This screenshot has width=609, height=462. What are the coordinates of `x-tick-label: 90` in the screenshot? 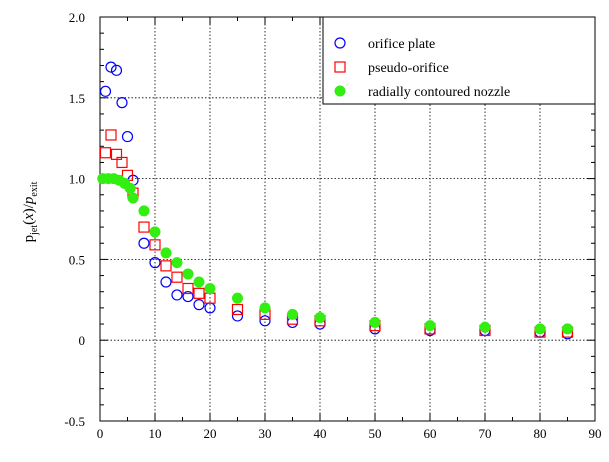 It's located at (595, 433).